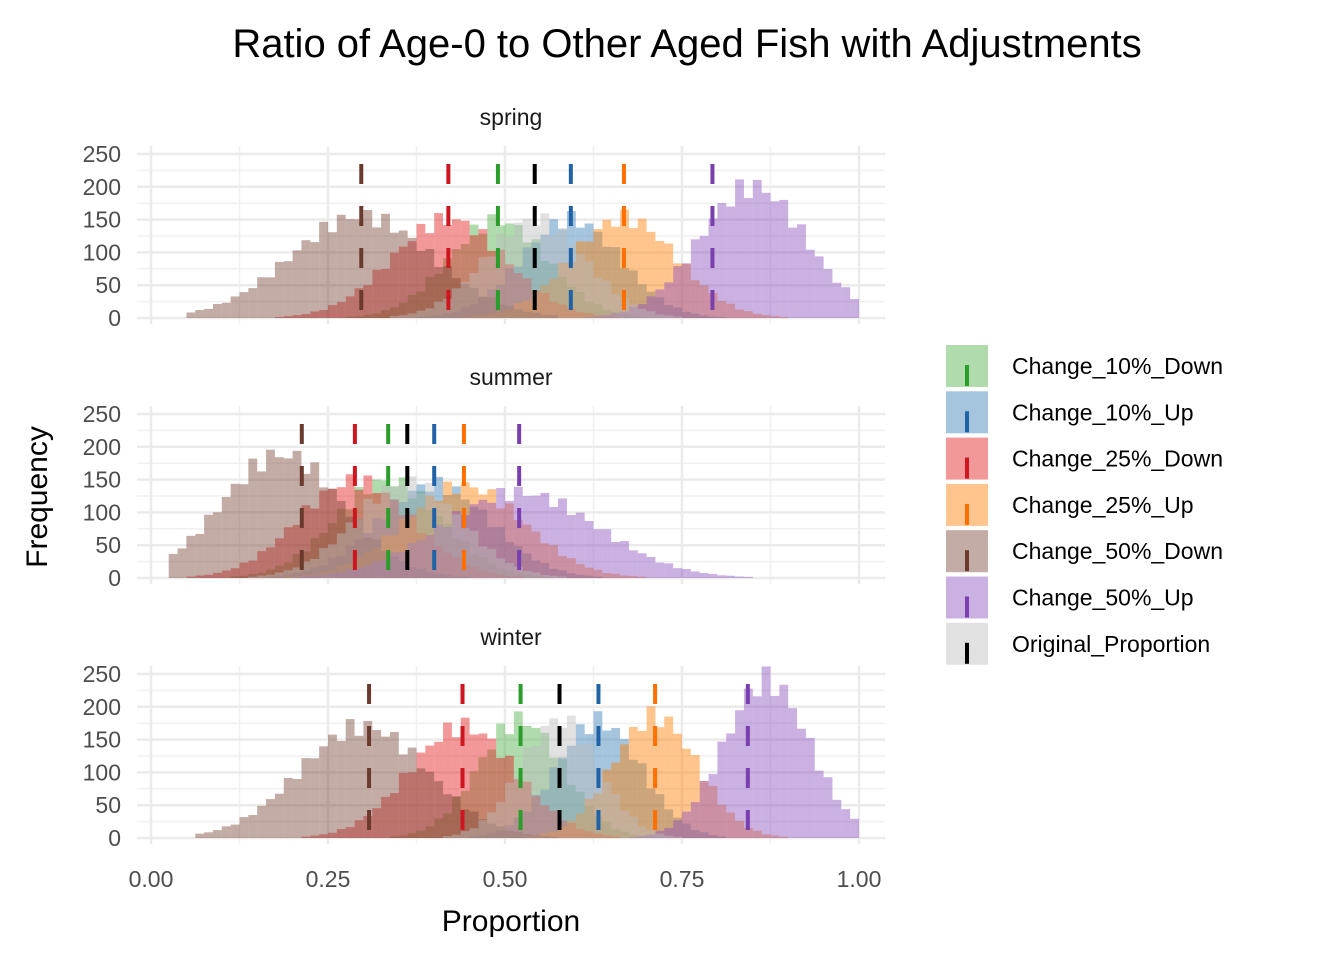 The width and height of the screenshot is (1344, 960). I want to click on legend-label: Change_10%_Down, so click(1117, 366).